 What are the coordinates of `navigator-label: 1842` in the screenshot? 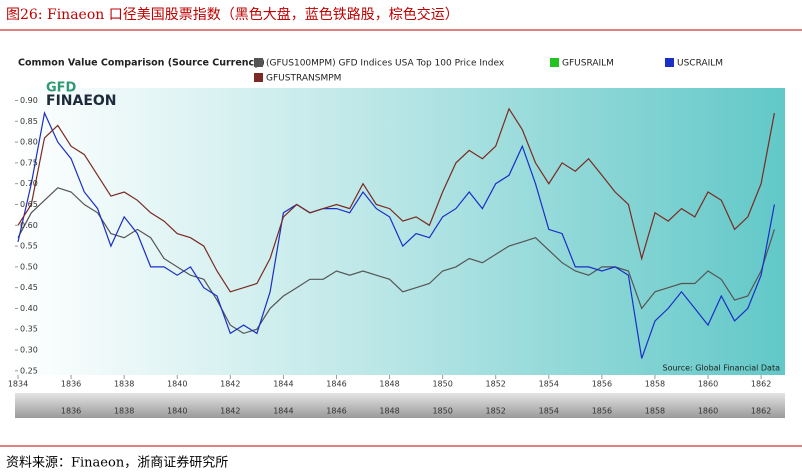 It's located at (230, 411).